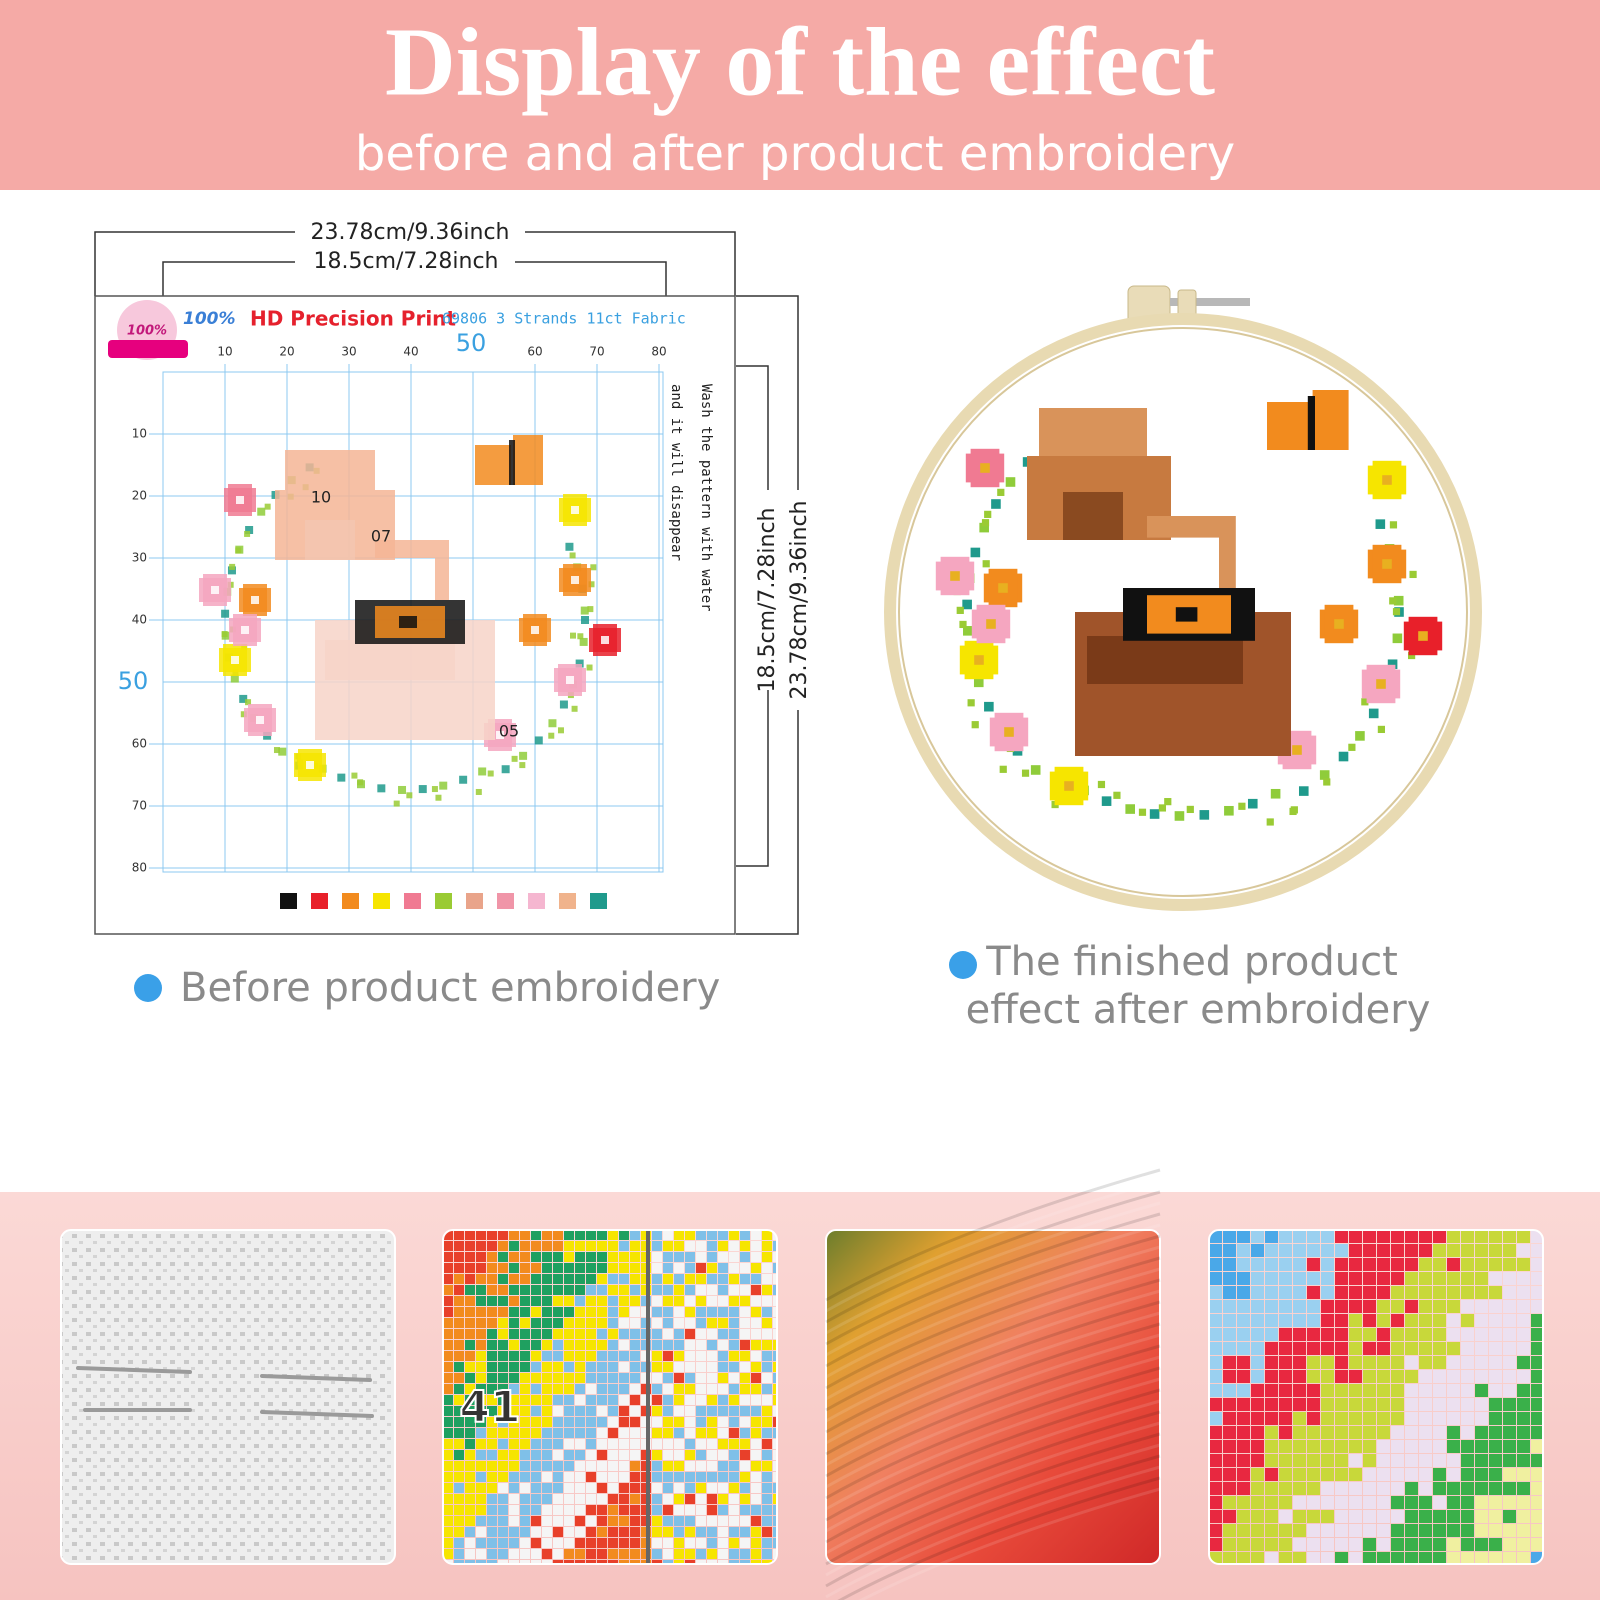 The width and height of the screenshot is (1600, 1604). What do you see at coordinates (353, 319) in the screenshot?
I see `print-label: HD Precision Print` at bounding box center [353, 319].